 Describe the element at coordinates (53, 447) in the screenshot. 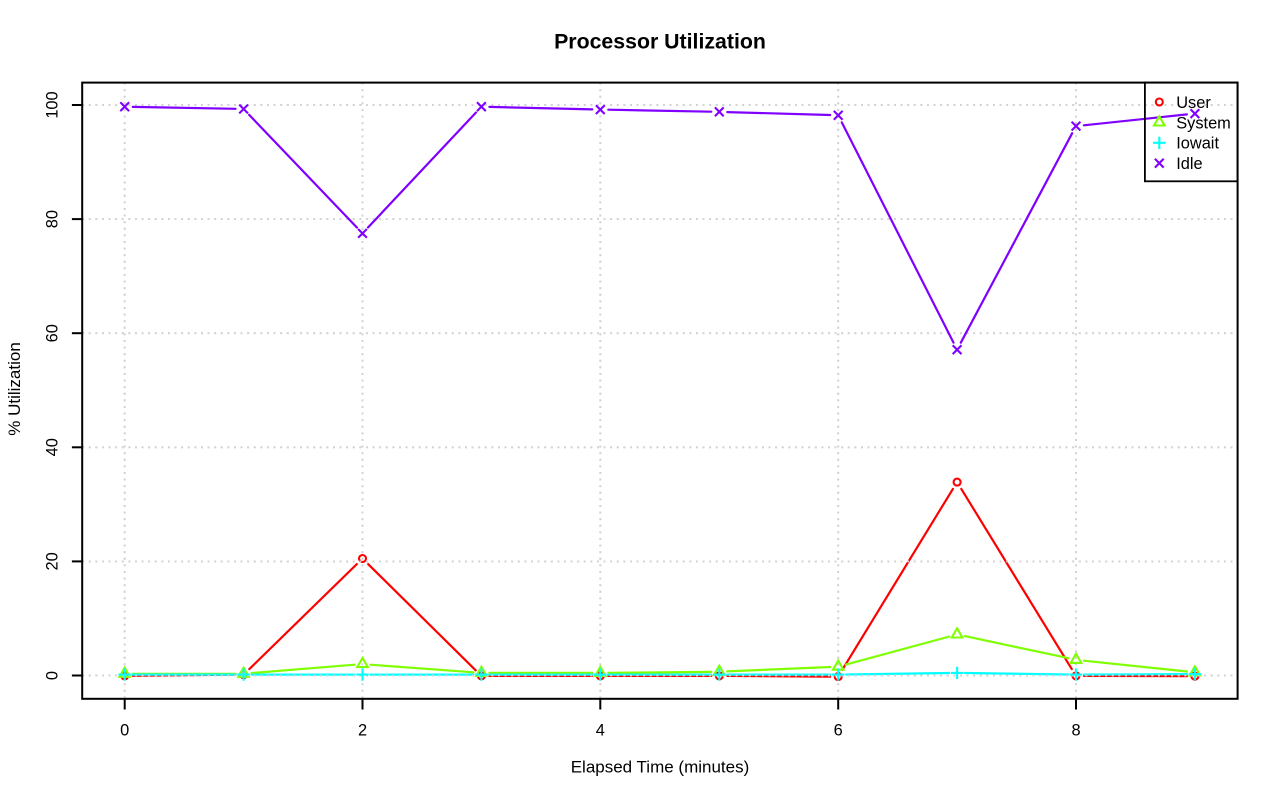

I see `svg-text: 40` at that location.